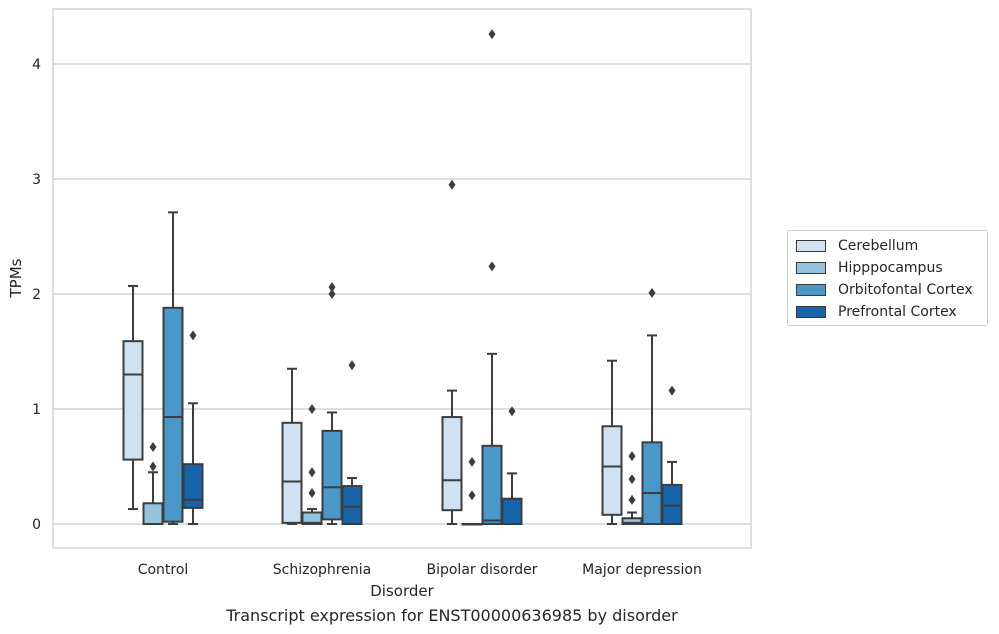 Image resolution: width=999 pixels, height=634 pixels. I want to click on x-tick-label: Control, so click(163, 570).